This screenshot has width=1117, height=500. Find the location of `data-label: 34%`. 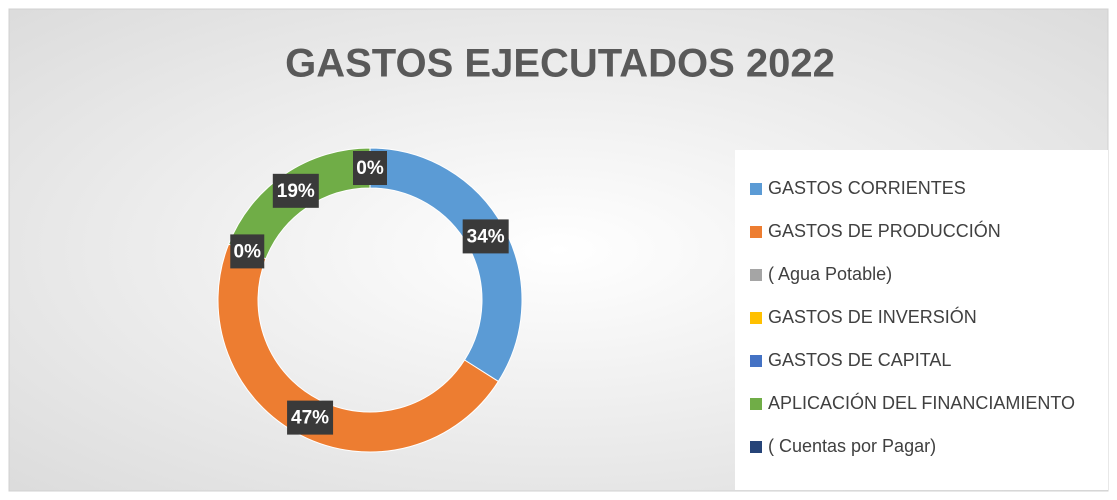

data-label: 34% is located at coordinates (486, 236).